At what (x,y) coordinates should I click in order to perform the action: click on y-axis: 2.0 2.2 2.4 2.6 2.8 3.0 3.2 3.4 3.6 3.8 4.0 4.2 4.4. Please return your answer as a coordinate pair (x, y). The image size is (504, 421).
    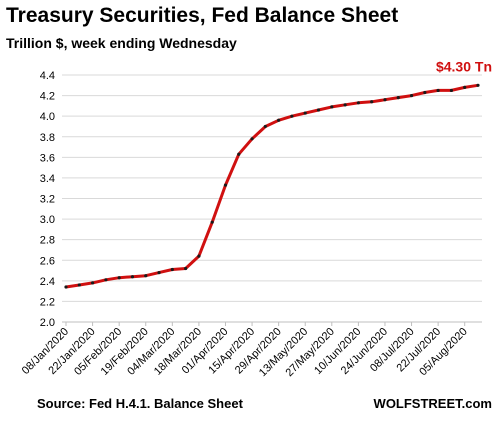
    Looking at the image, I should click on (47, 199).